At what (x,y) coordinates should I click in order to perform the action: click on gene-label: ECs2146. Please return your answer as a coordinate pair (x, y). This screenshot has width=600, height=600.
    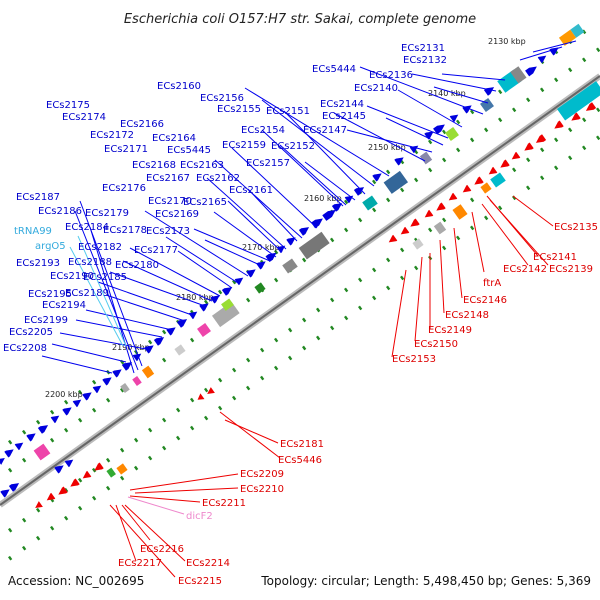
    Looking at the image, I should click on (485, 300).